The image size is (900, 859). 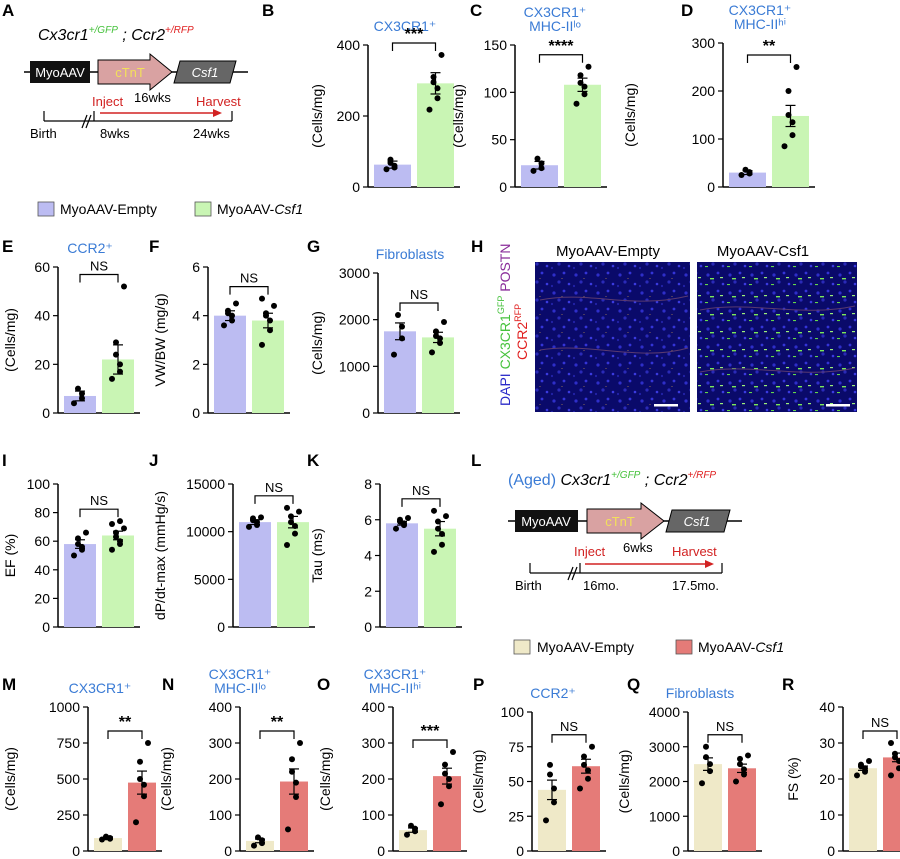 I want to click on panel-letter-c: C, so click(x=476, y=10).